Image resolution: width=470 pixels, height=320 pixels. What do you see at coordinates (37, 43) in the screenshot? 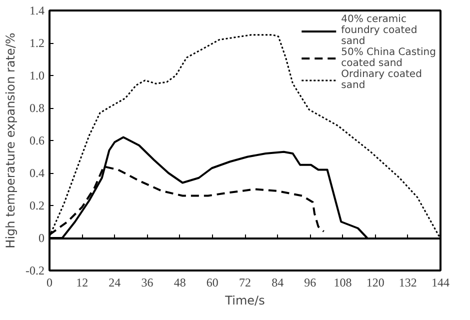
I see `y-tick-label: 1.2` at bounding box center [37, 43].